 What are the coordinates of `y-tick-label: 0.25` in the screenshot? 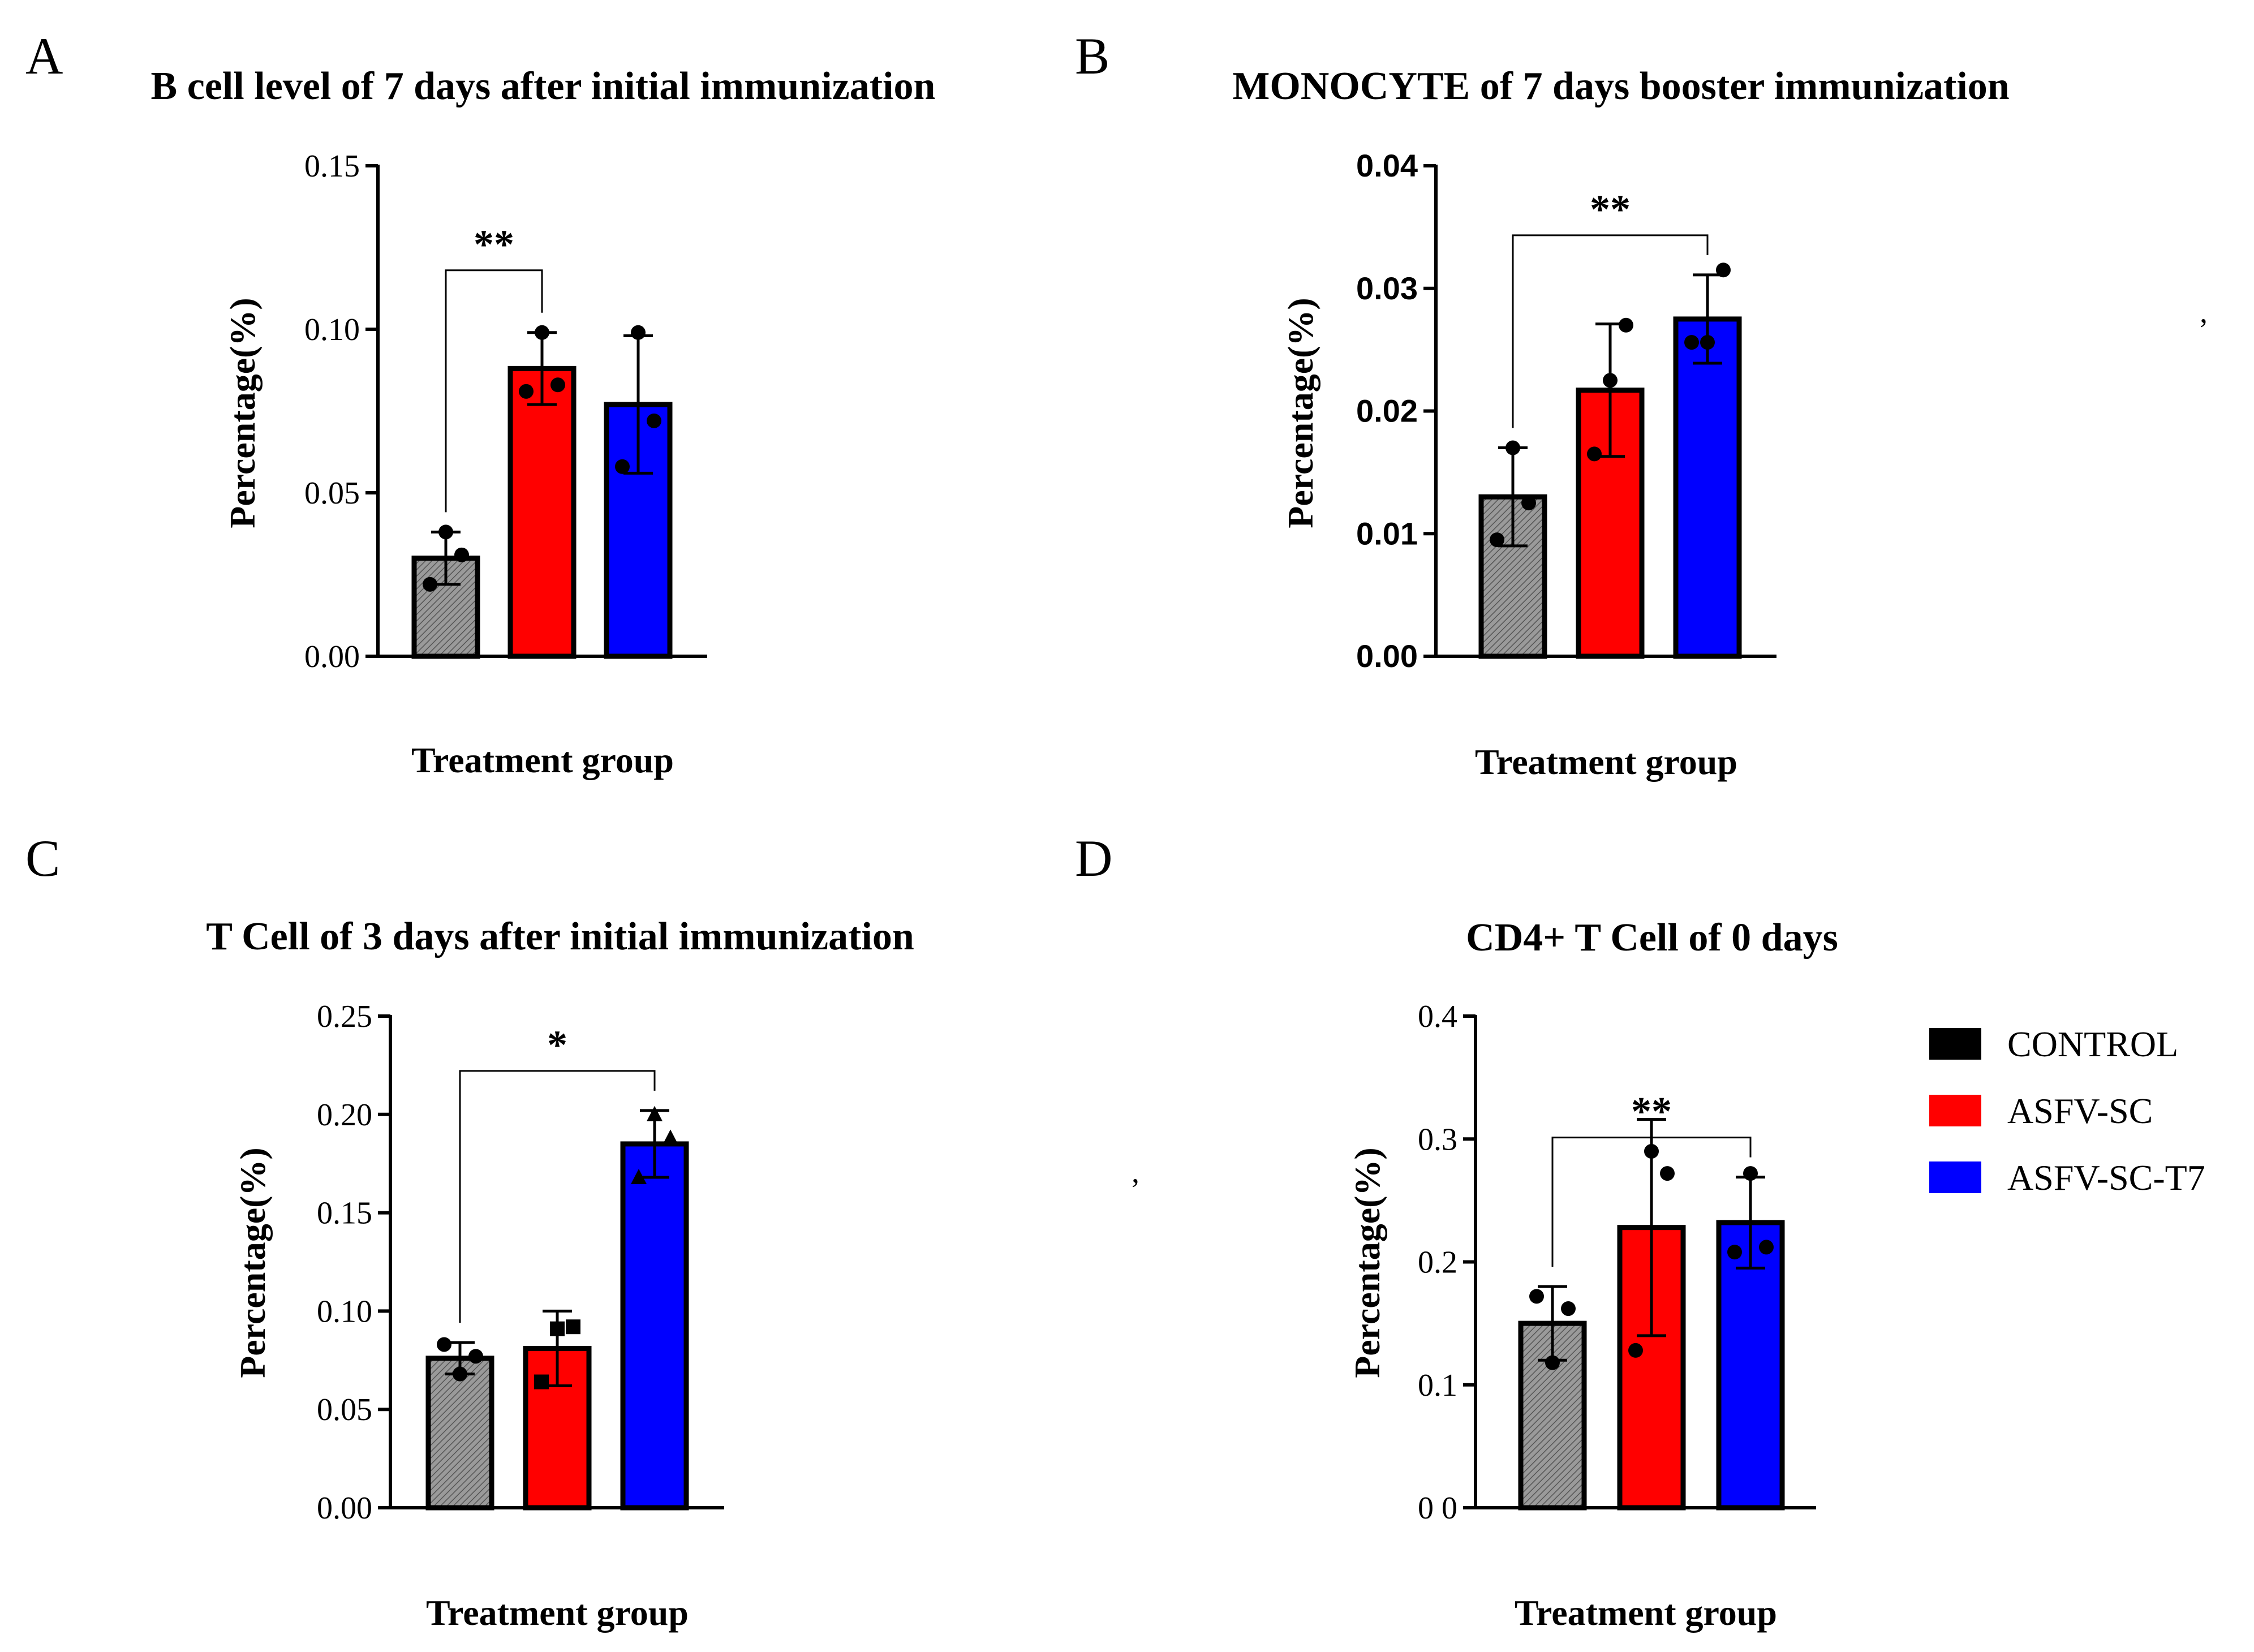 It's located at (344, 1016).